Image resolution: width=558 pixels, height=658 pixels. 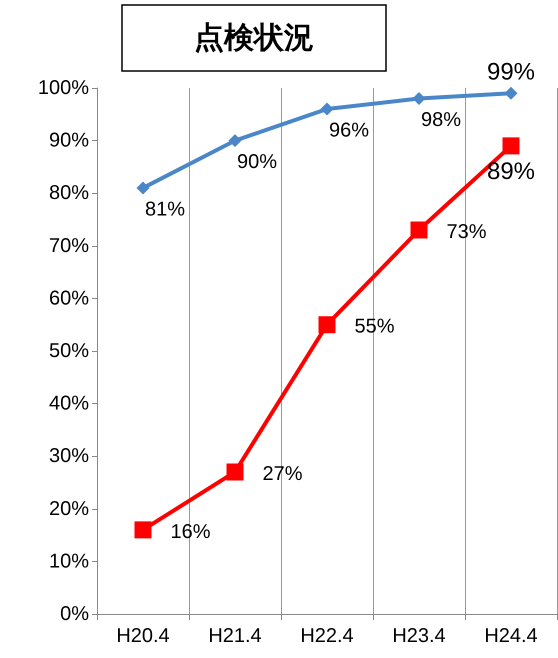 I want to click on data-label: 73%, so click(x=466, y=232).